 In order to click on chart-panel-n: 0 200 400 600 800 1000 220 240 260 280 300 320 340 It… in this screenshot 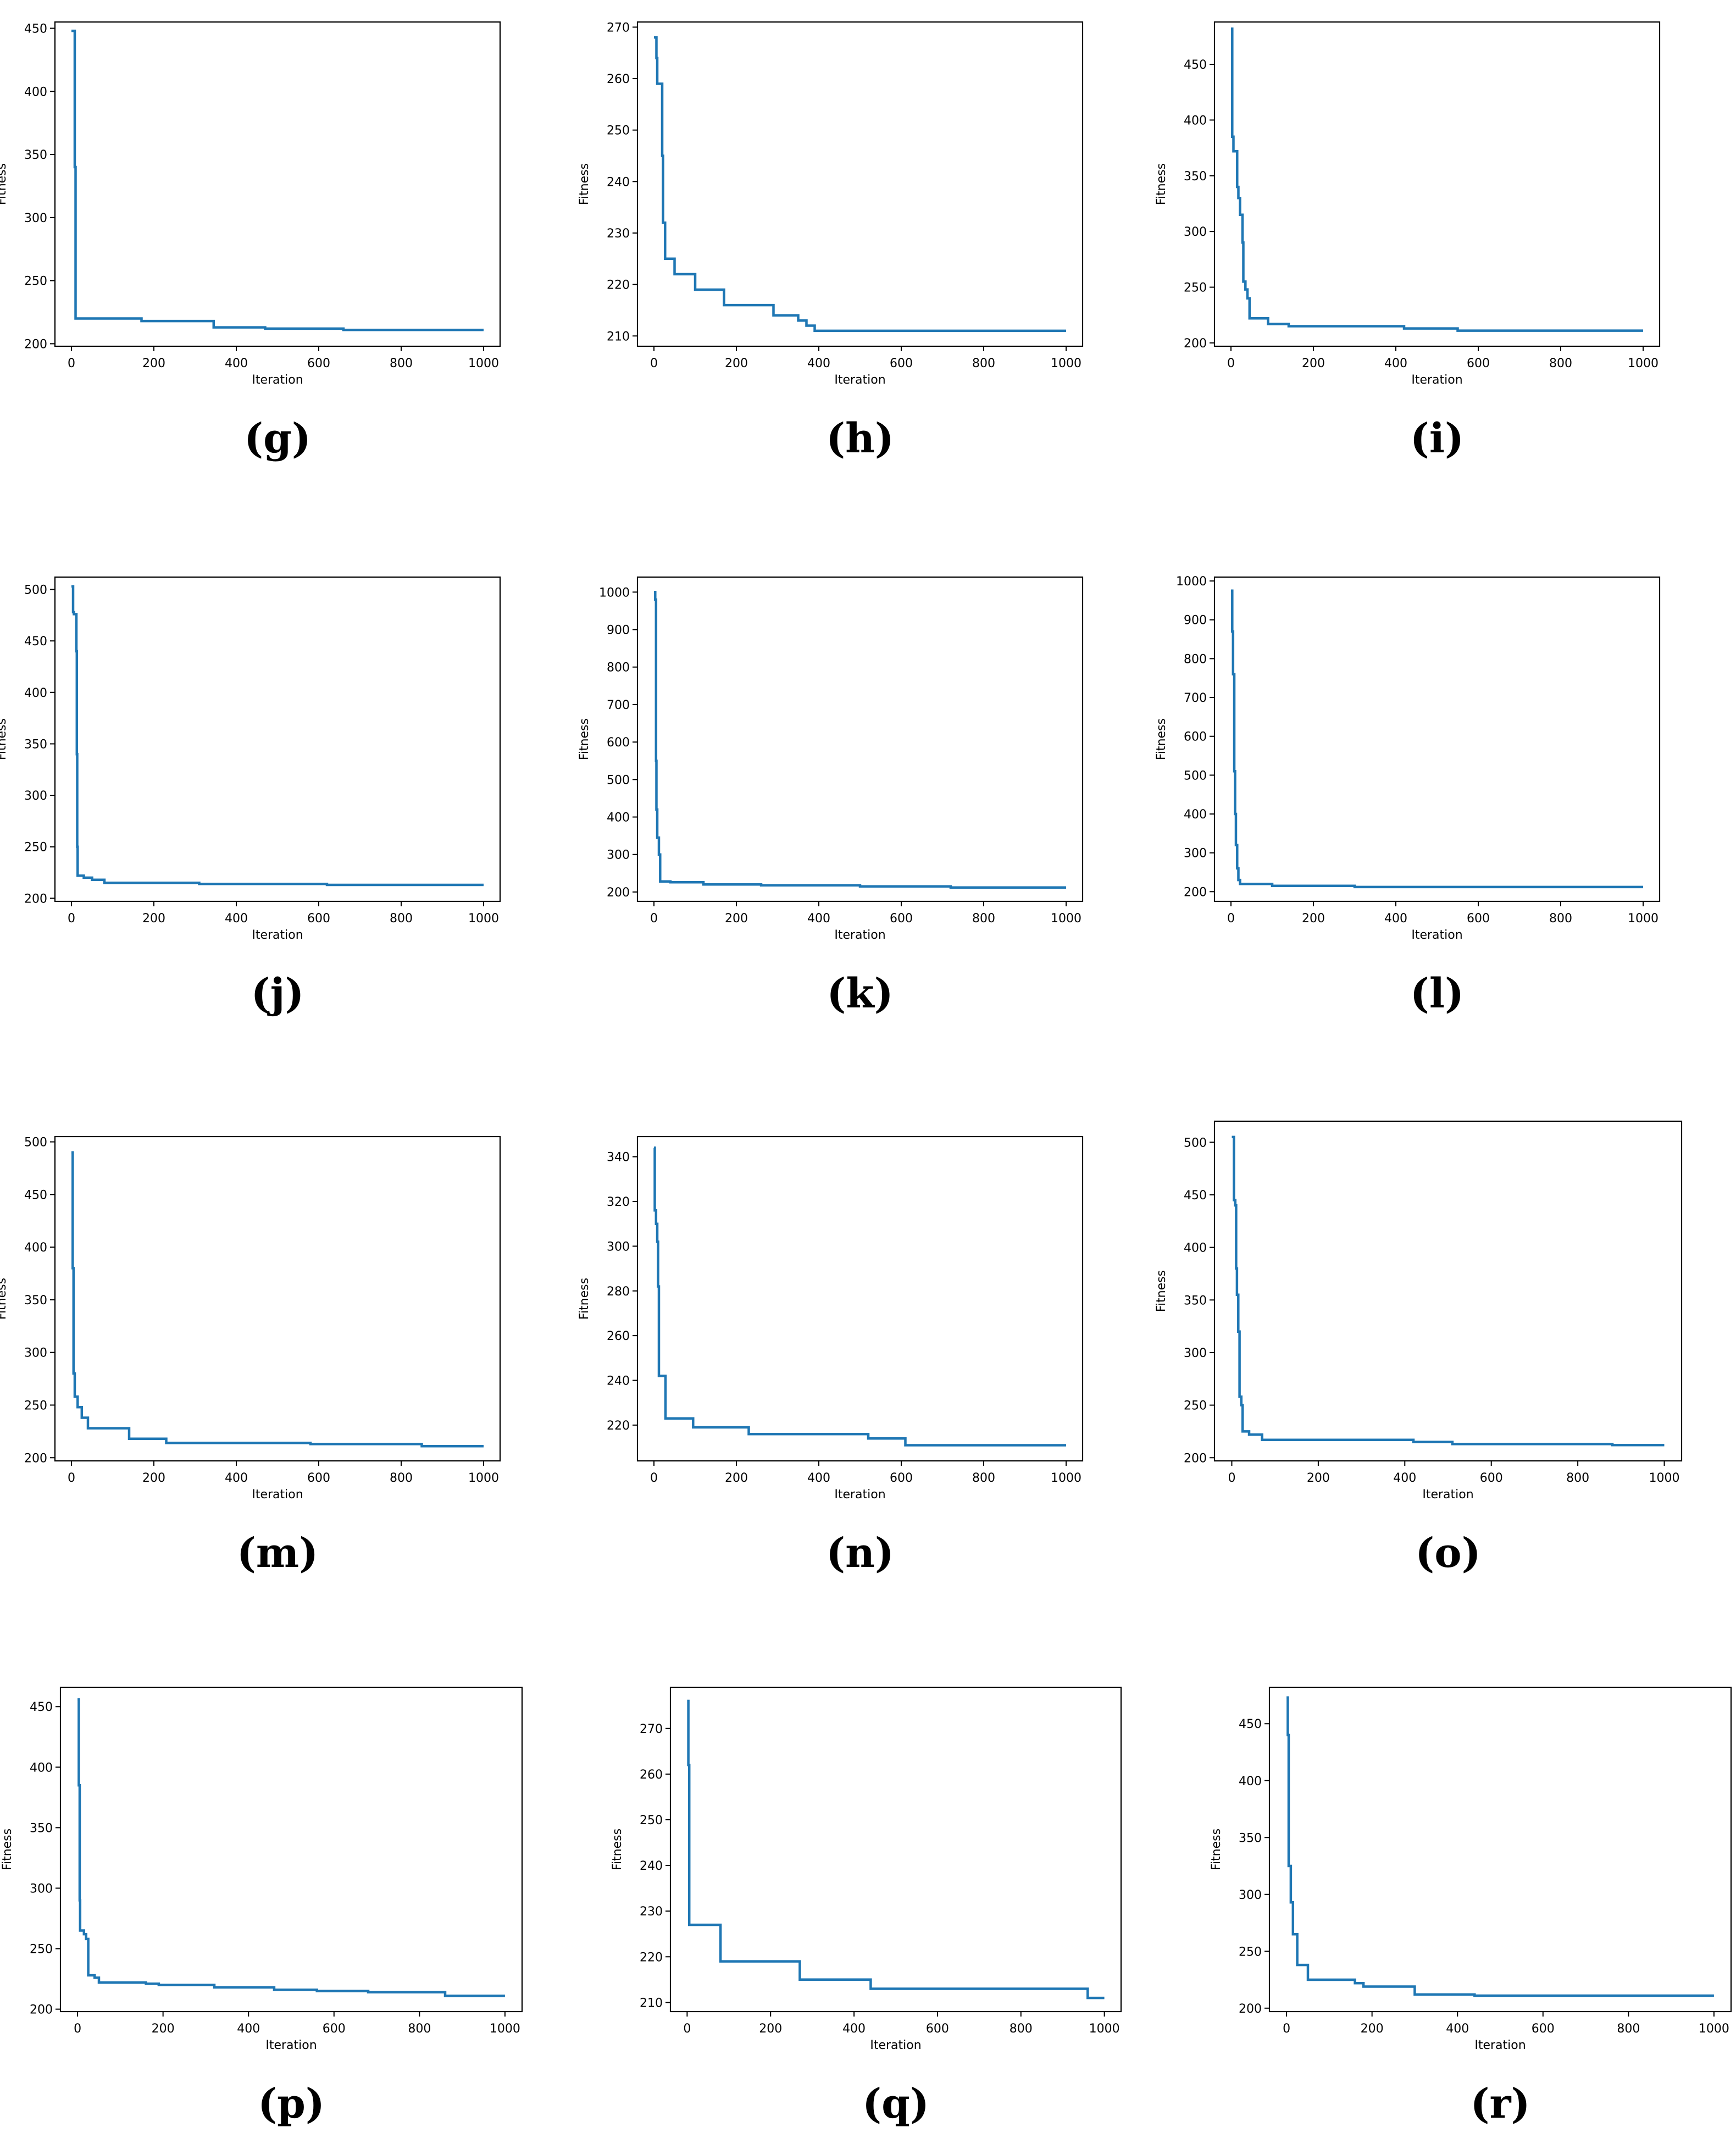, I will do `click(831, 1356)`.